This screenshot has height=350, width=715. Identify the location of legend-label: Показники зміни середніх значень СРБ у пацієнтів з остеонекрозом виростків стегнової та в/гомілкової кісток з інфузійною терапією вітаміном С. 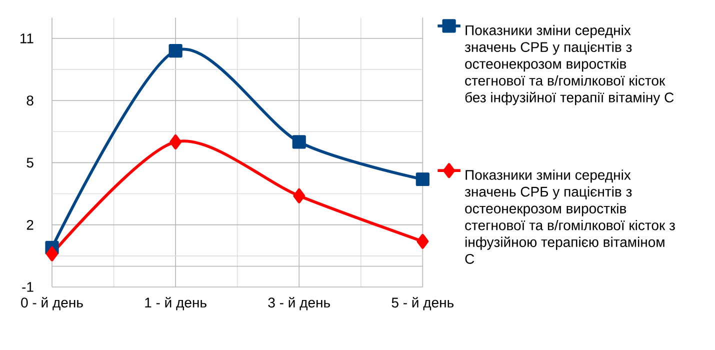
(569, 217).